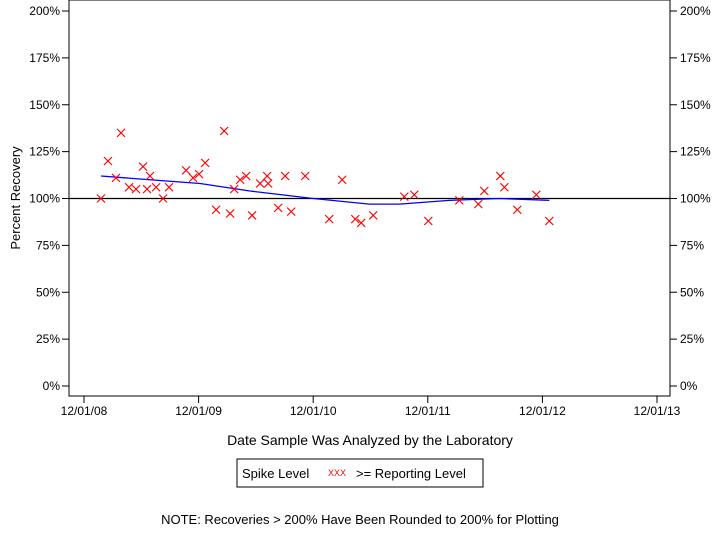 The width and height of the screenshot is (720, 533). Describe the element at coordinates (44, 199) in the screenshot. I see `y-tick-label: 100%` at that location.